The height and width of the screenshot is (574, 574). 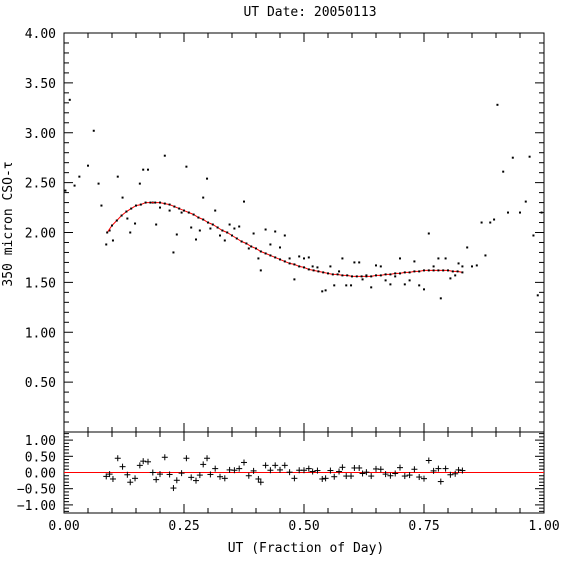 I want to click on y-tick-label-top: 1.50, so click(x=40, y=283).